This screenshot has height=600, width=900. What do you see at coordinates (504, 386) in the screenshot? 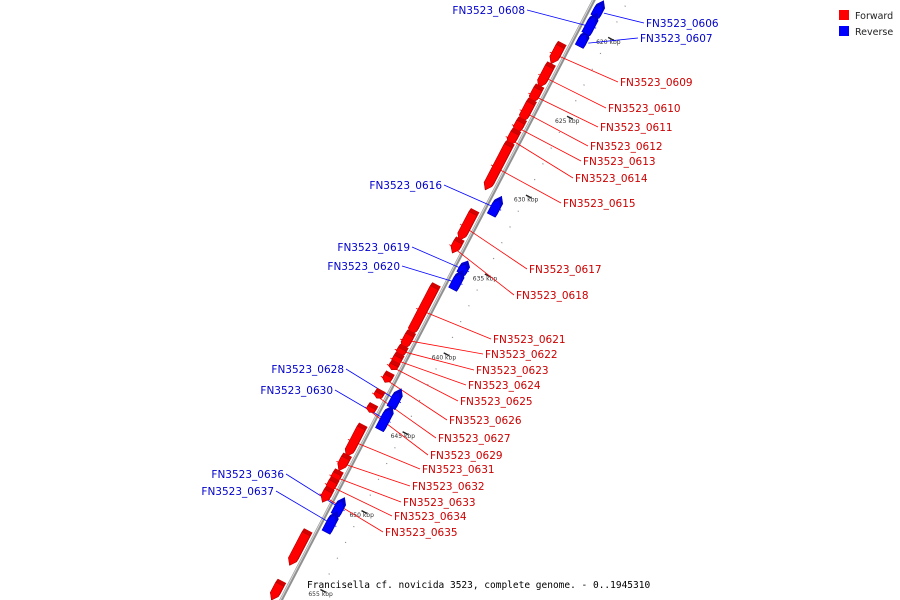
I see `gene-label: FN3523_0624` at bounding box center [504, 386].